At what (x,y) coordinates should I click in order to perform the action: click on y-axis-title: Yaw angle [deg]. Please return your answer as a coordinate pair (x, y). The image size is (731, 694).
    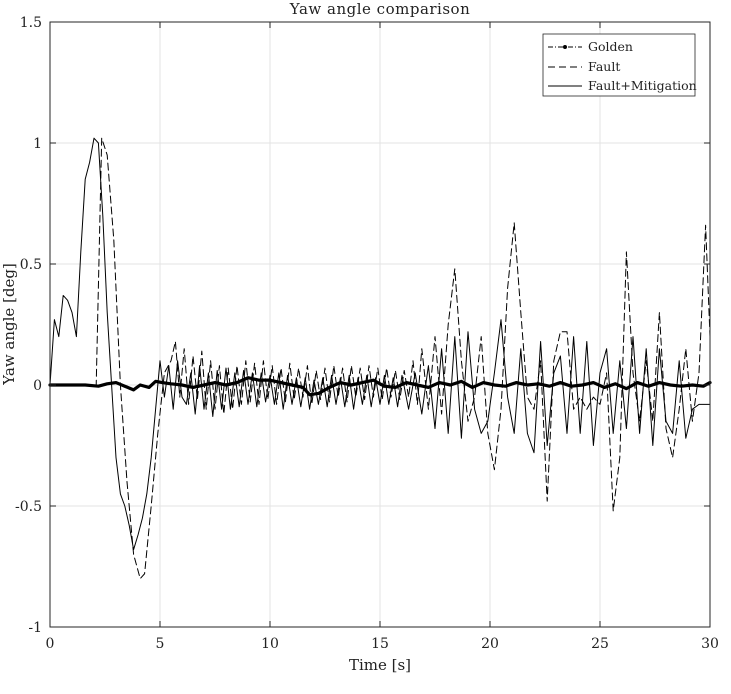
    Looking at the image, I should click on (9, 324).